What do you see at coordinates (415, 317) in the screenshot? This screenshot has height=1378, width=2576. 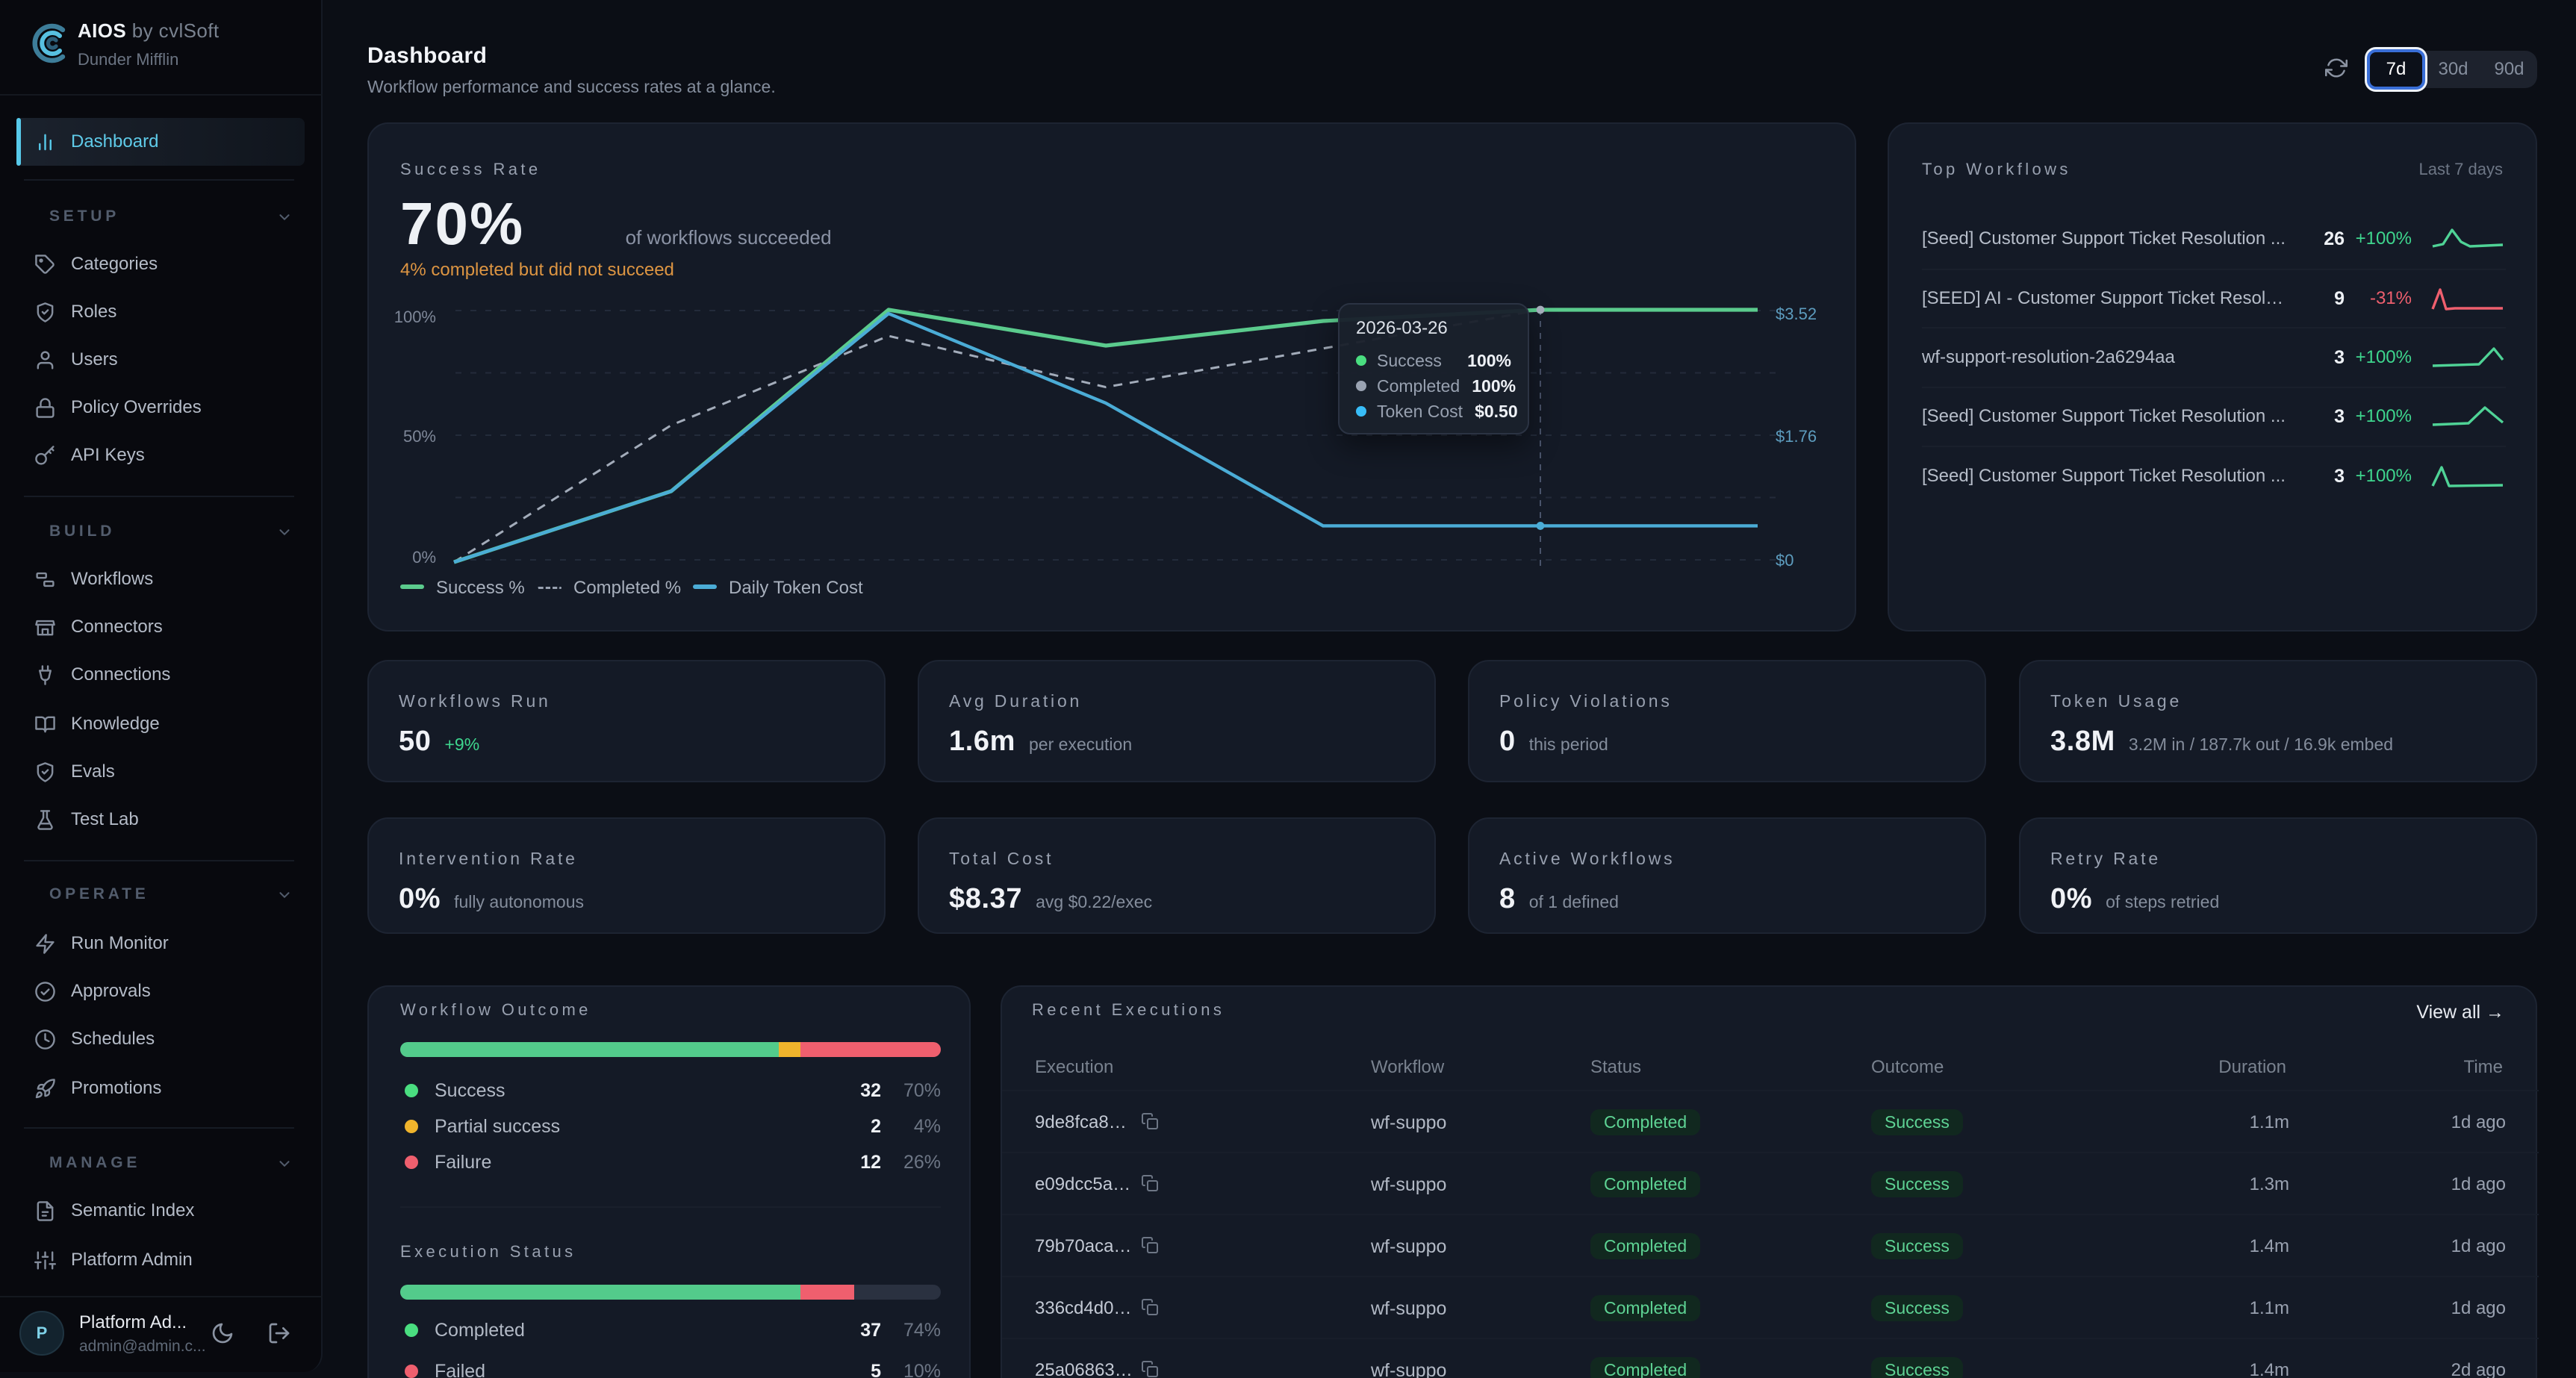 I see `svg-text: 100%` at bounding box center [415, 317].